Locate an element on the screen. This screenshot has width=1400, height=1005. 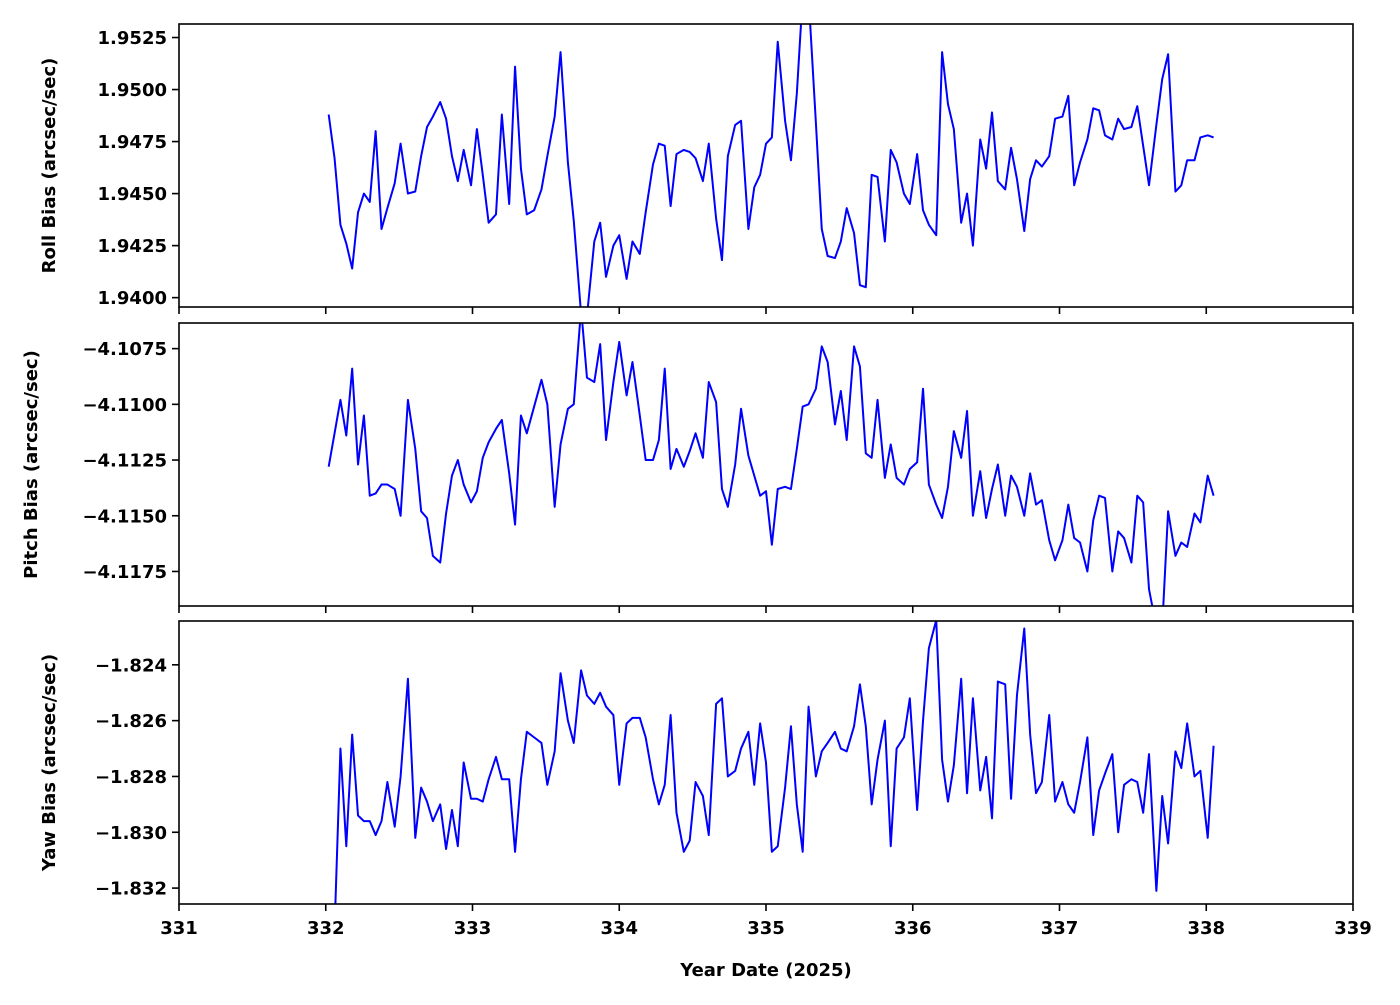
pitch-y-axis-title: Pitch Bias (arcsec/sec) is located at coordinates (31, 464).